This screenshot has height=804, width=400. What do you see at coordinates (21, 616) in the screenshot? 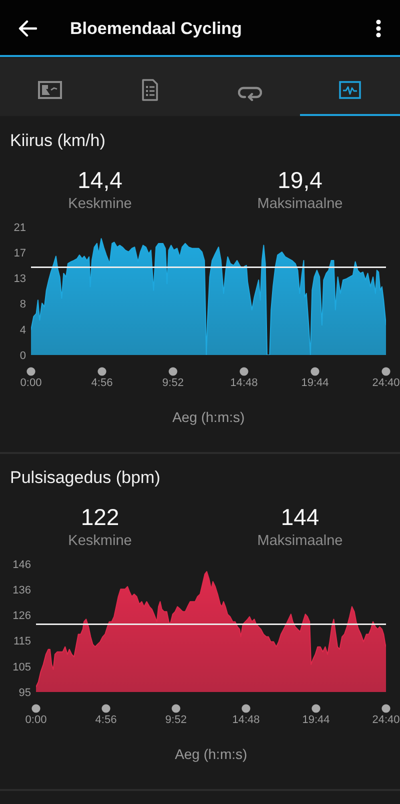
I see `y-tick-label: 126` at bounding box center [21, 616].